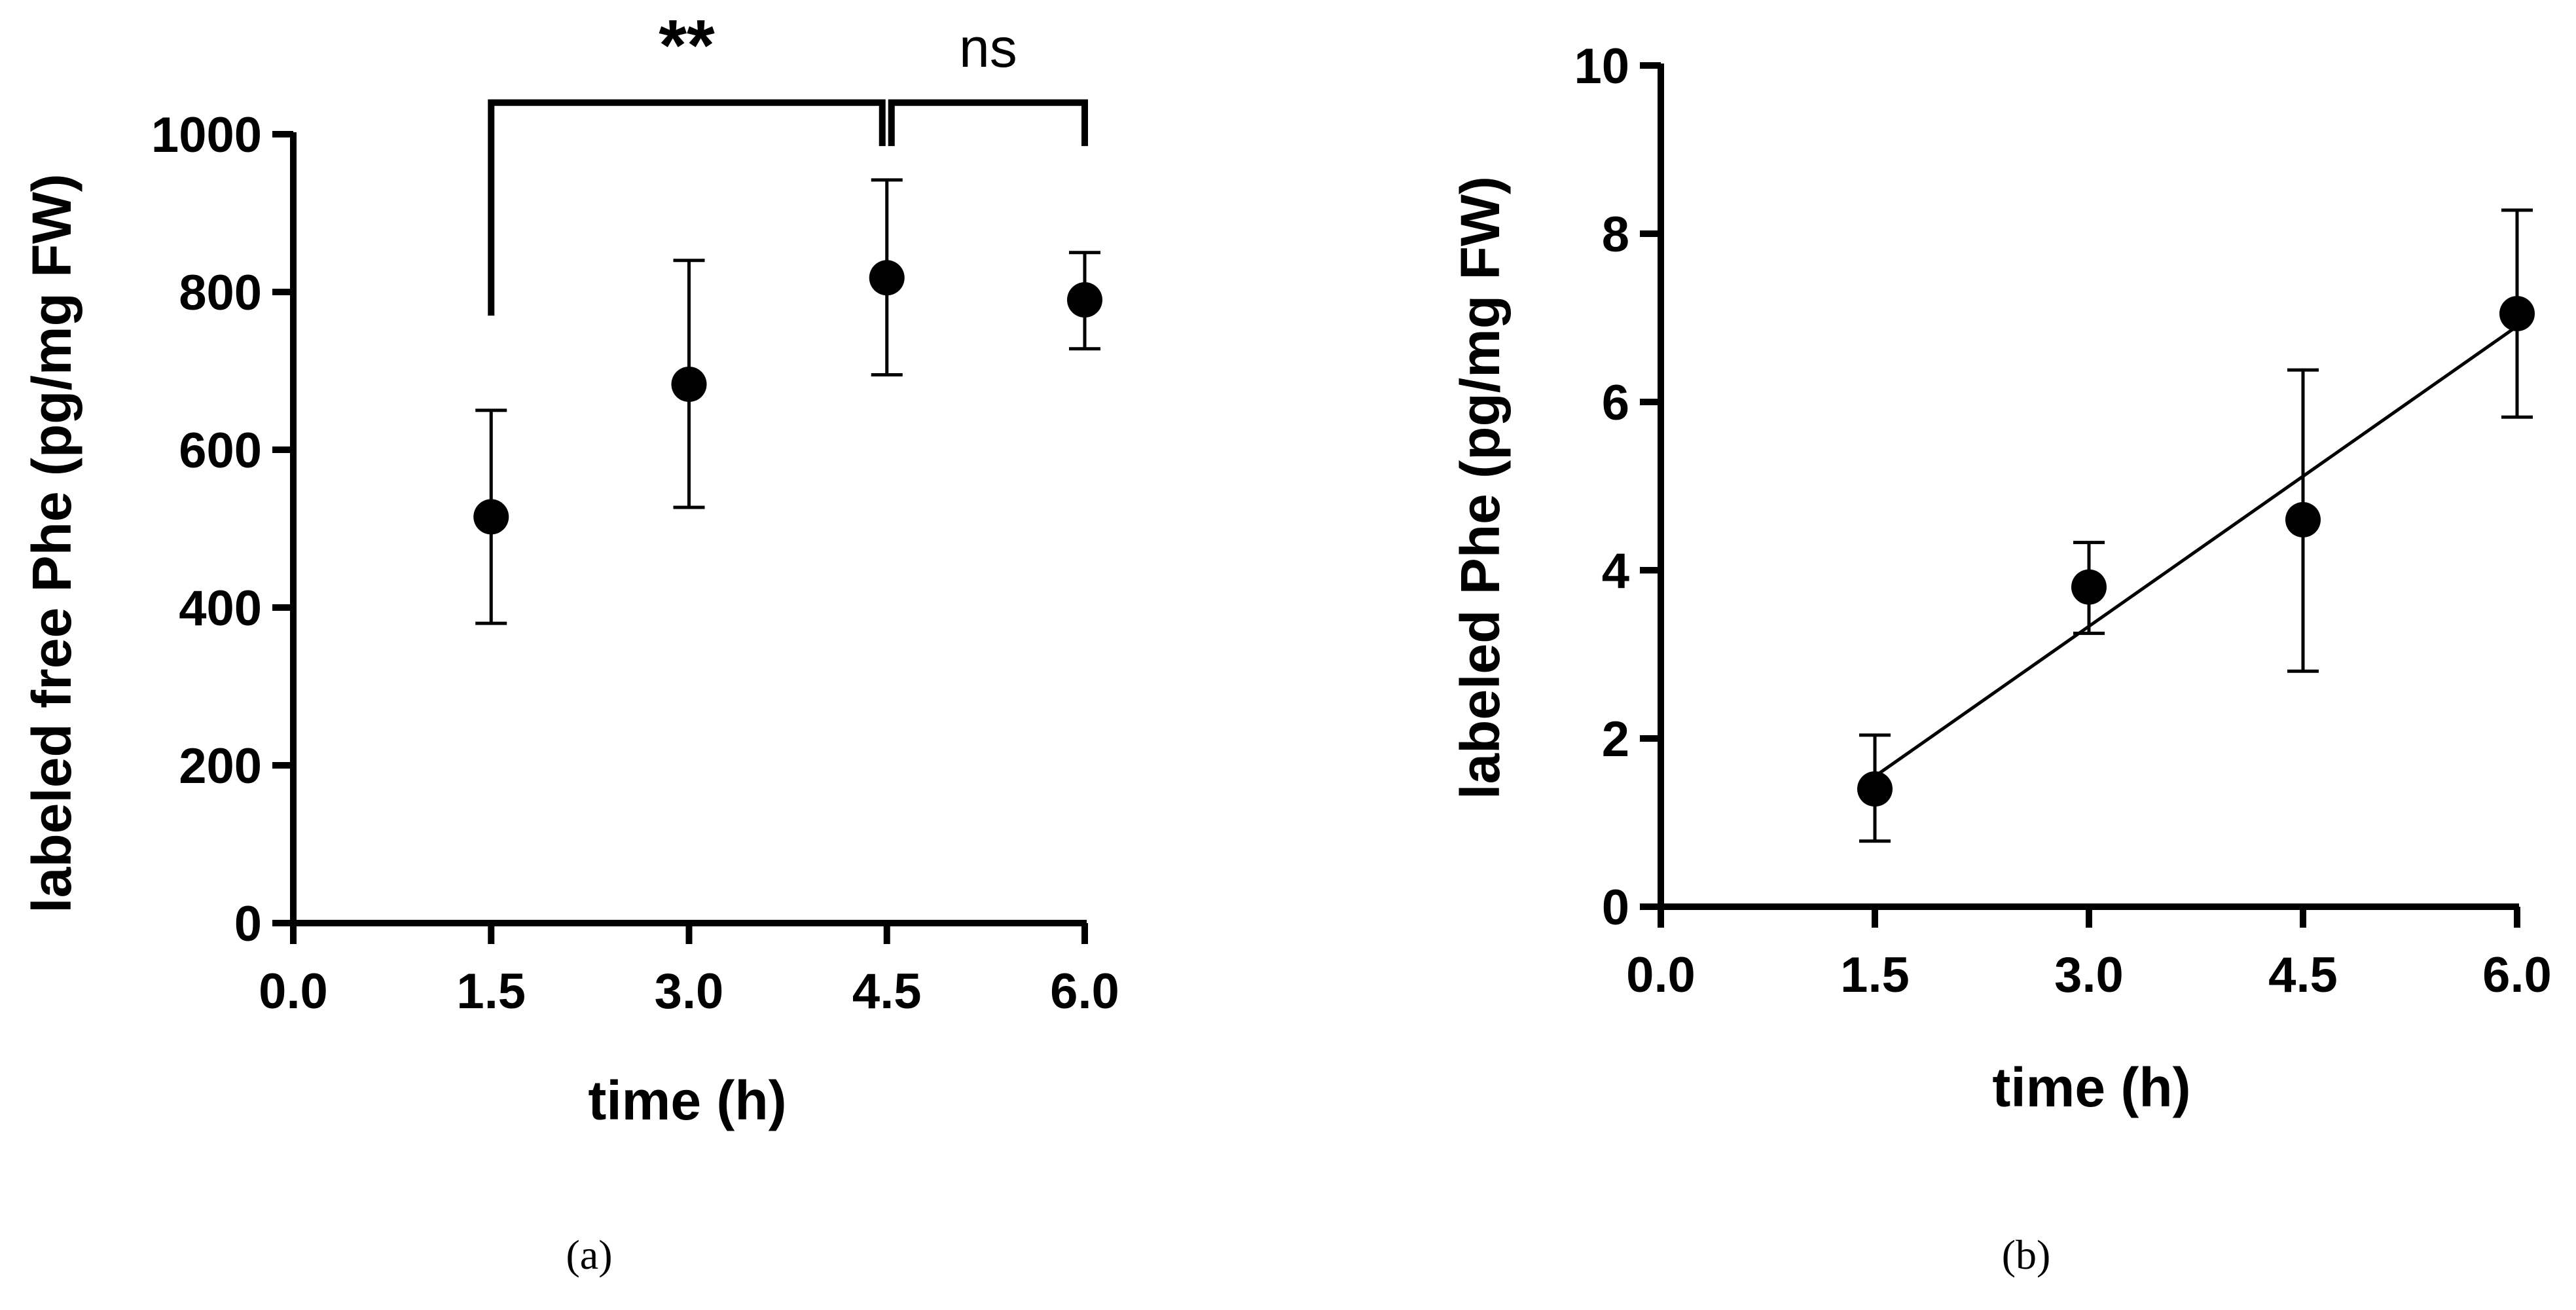  Describe the element at coordinates (220, 608) in the screenshot. I see `chart-a-y-tick-label: 400` at that location.